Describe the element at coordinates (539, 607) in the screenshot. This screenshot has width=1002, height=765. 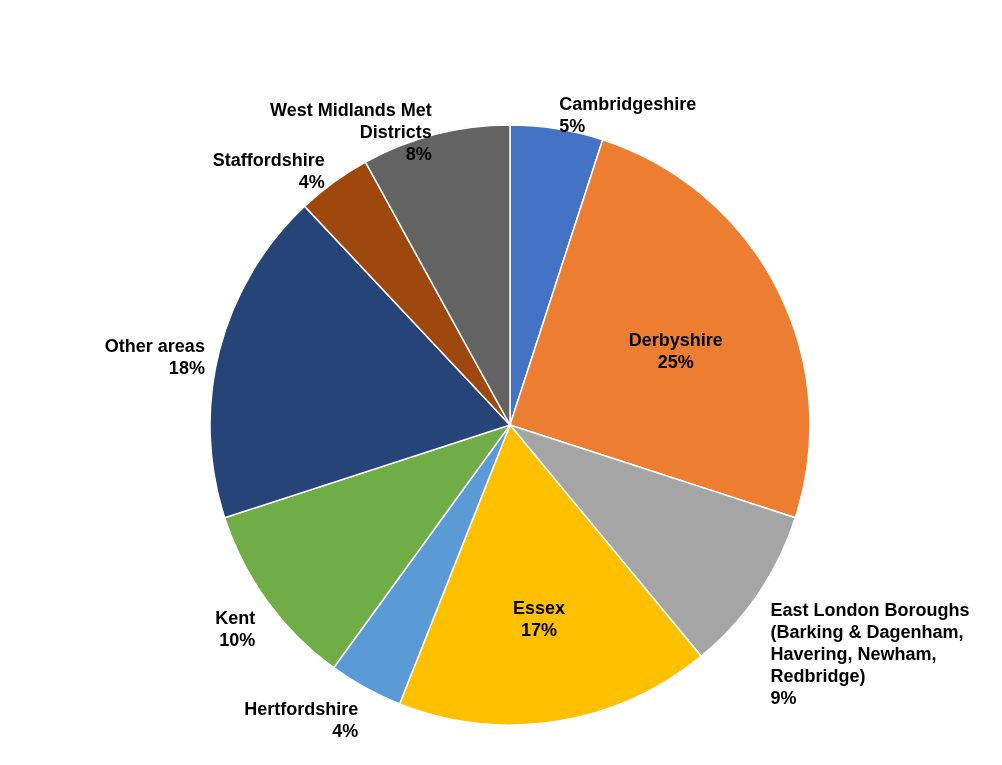
I see `slice-label: Essex` at that location.